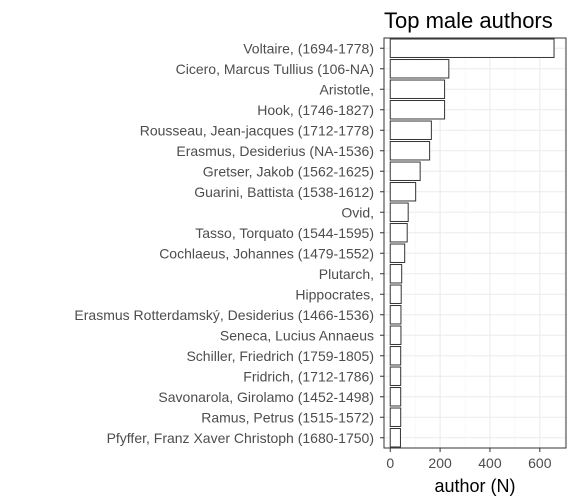 The height and width of the screenshot is (504, 576). What do you see at coordinates (266, 397) in the screenshot?
I see `category-label: Savonarola, Girolamo (1452-1498)` at bounding box center [266, 397].